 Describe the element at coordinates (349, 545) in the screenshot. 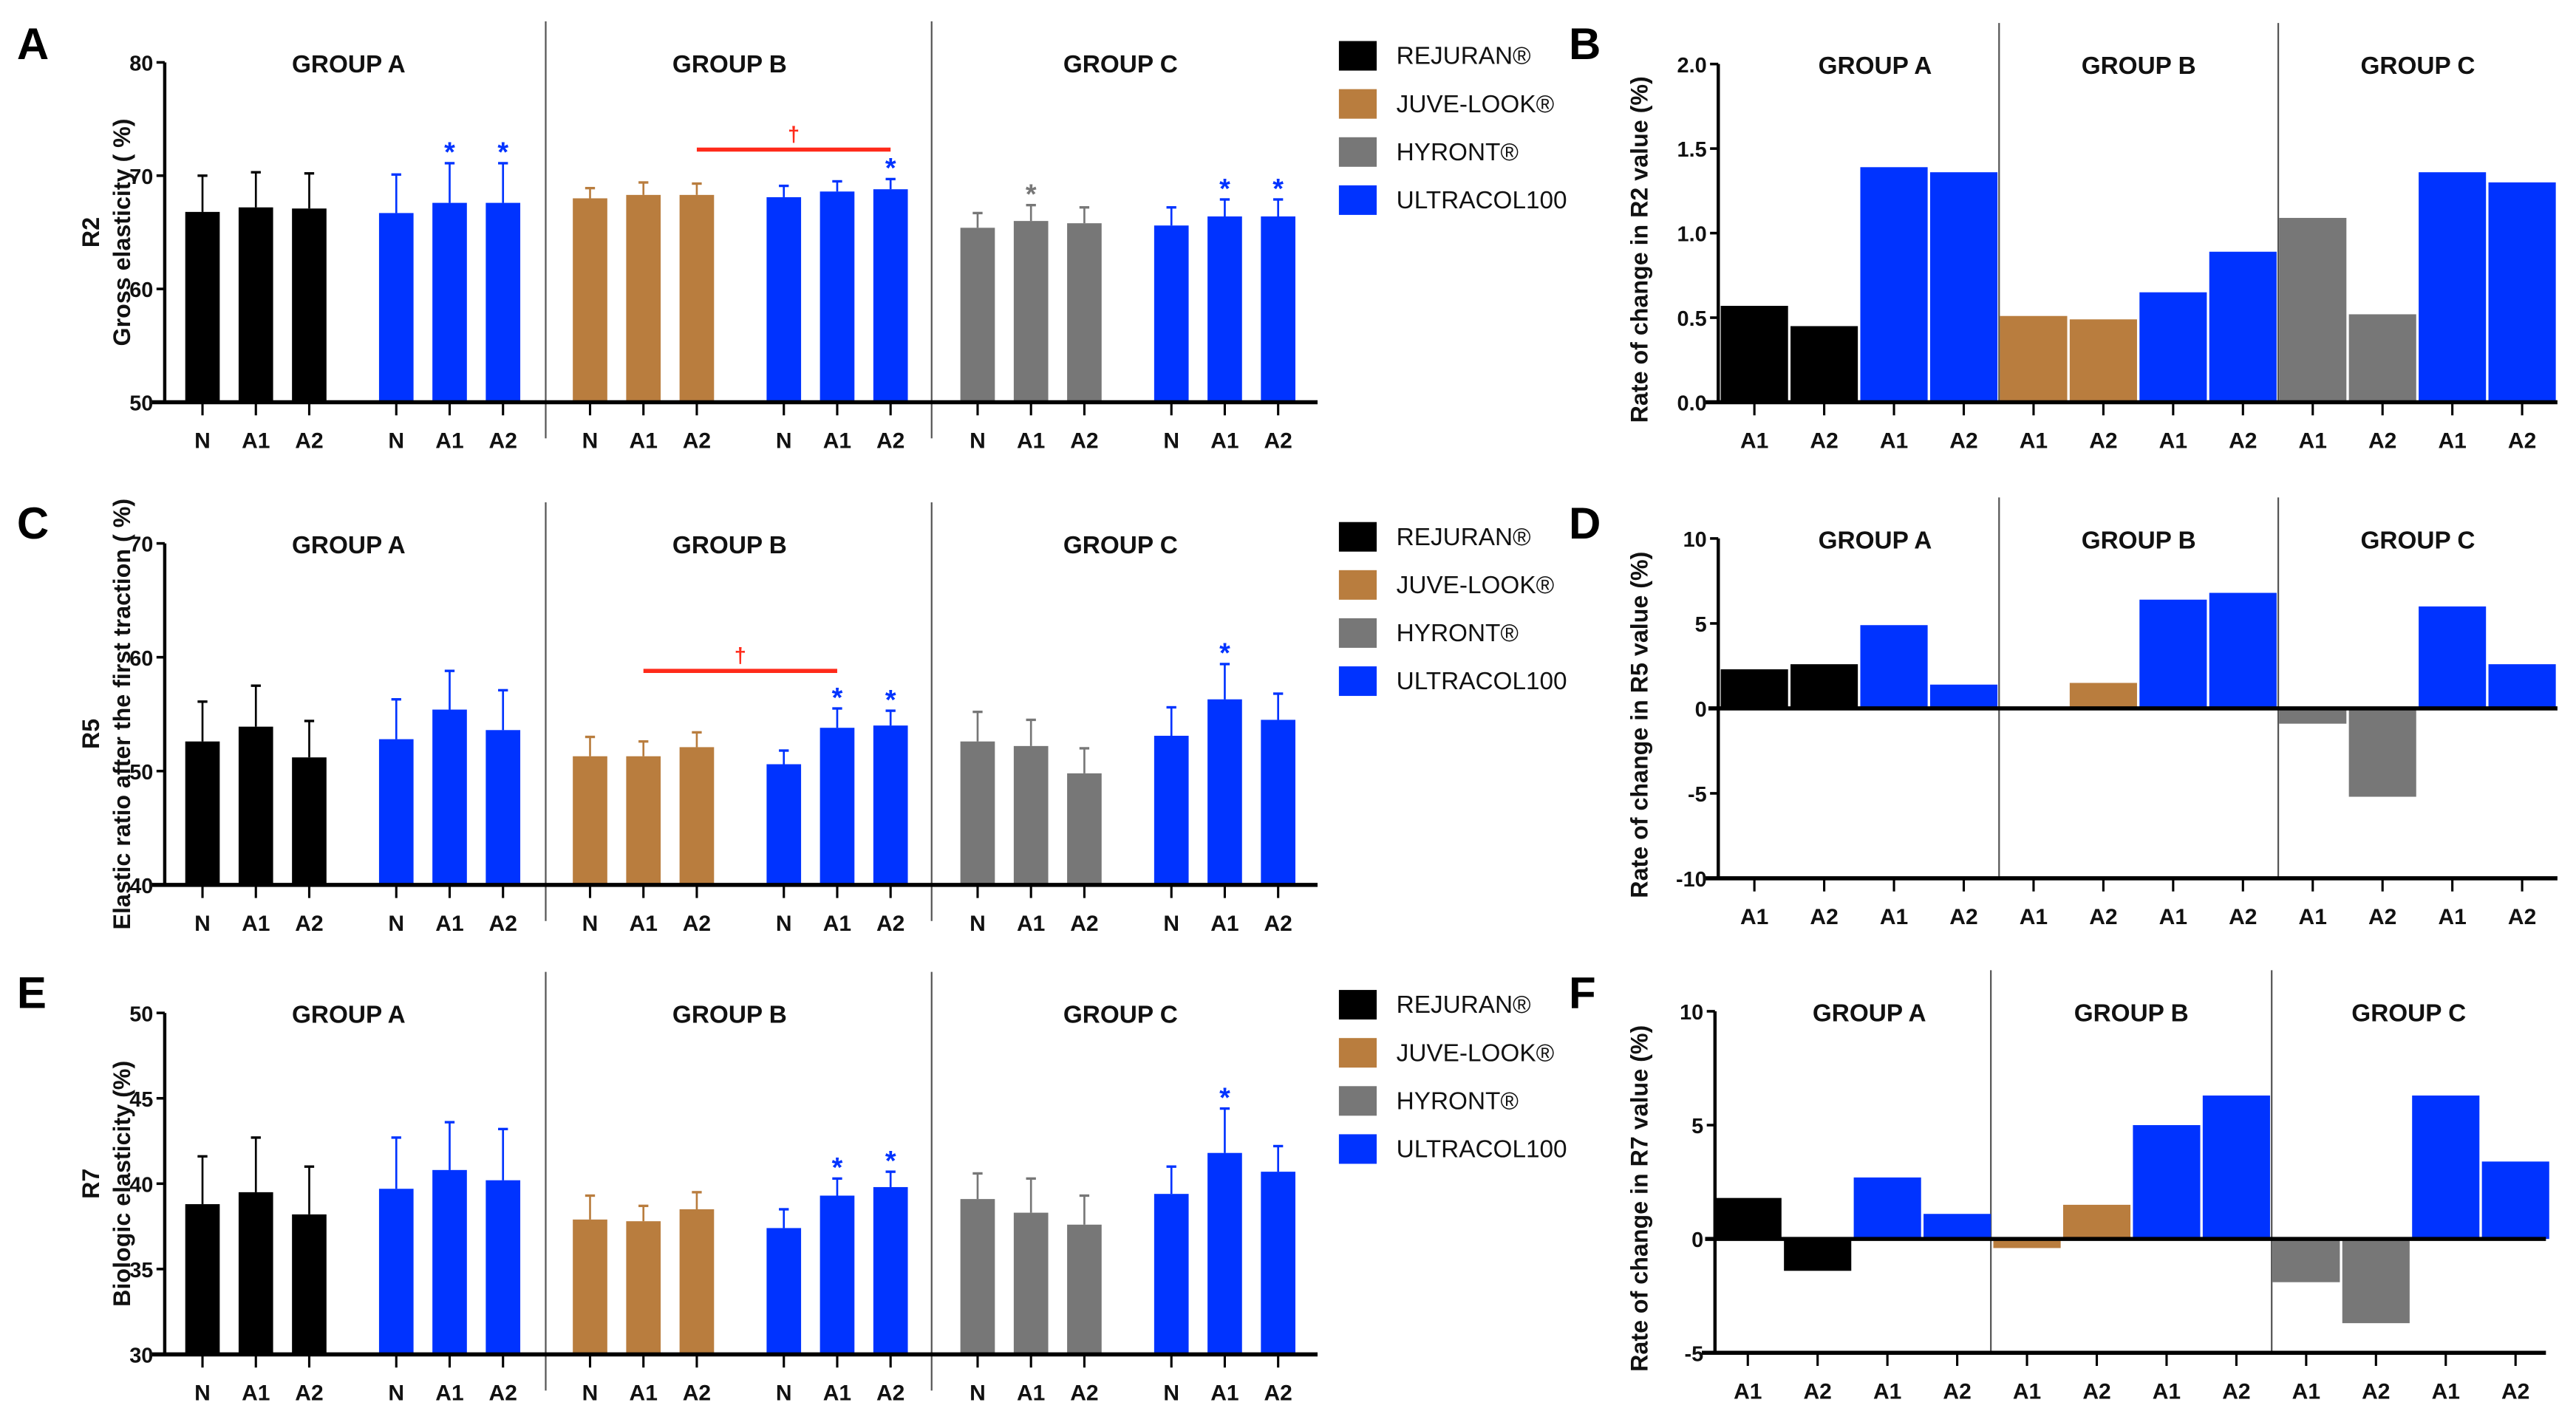

I see `group-label: GROUP A` at that location.